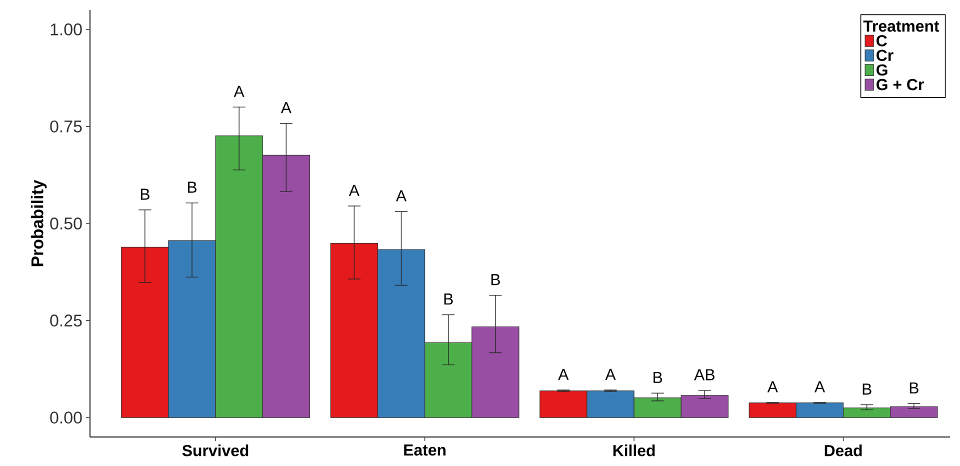  What do you see at coordinates (215, 450) in the screenshot?
I see `x-tick-label: Survived` at bounding box center [215, 450].